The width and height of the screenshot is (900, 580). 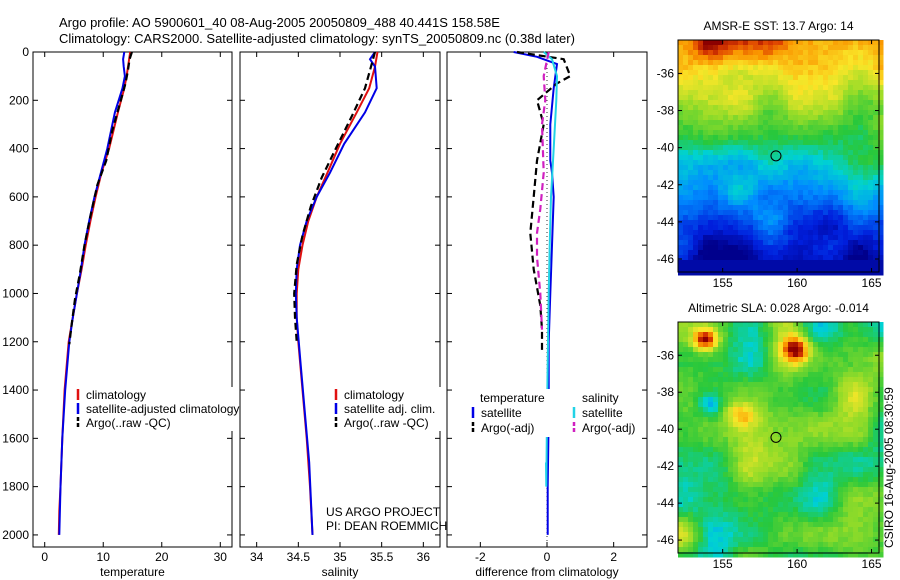 I want to click on legend-label: satellite, so click(x=501, y=413).